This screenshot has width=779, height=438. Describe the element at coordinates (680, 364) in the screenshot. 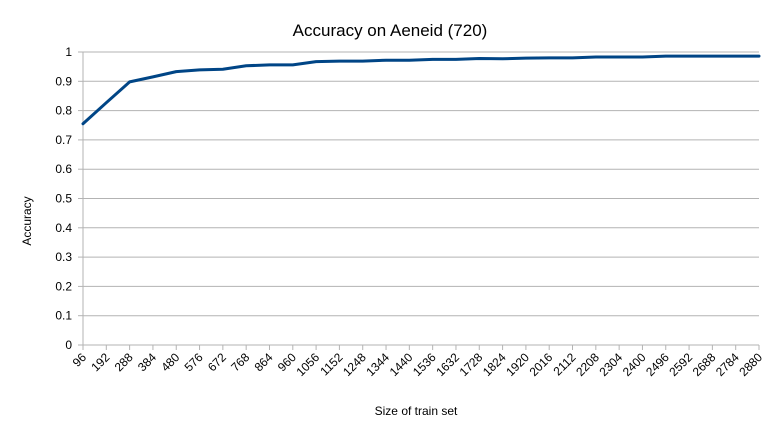

I see `x-tick-label: 2592` at that location.